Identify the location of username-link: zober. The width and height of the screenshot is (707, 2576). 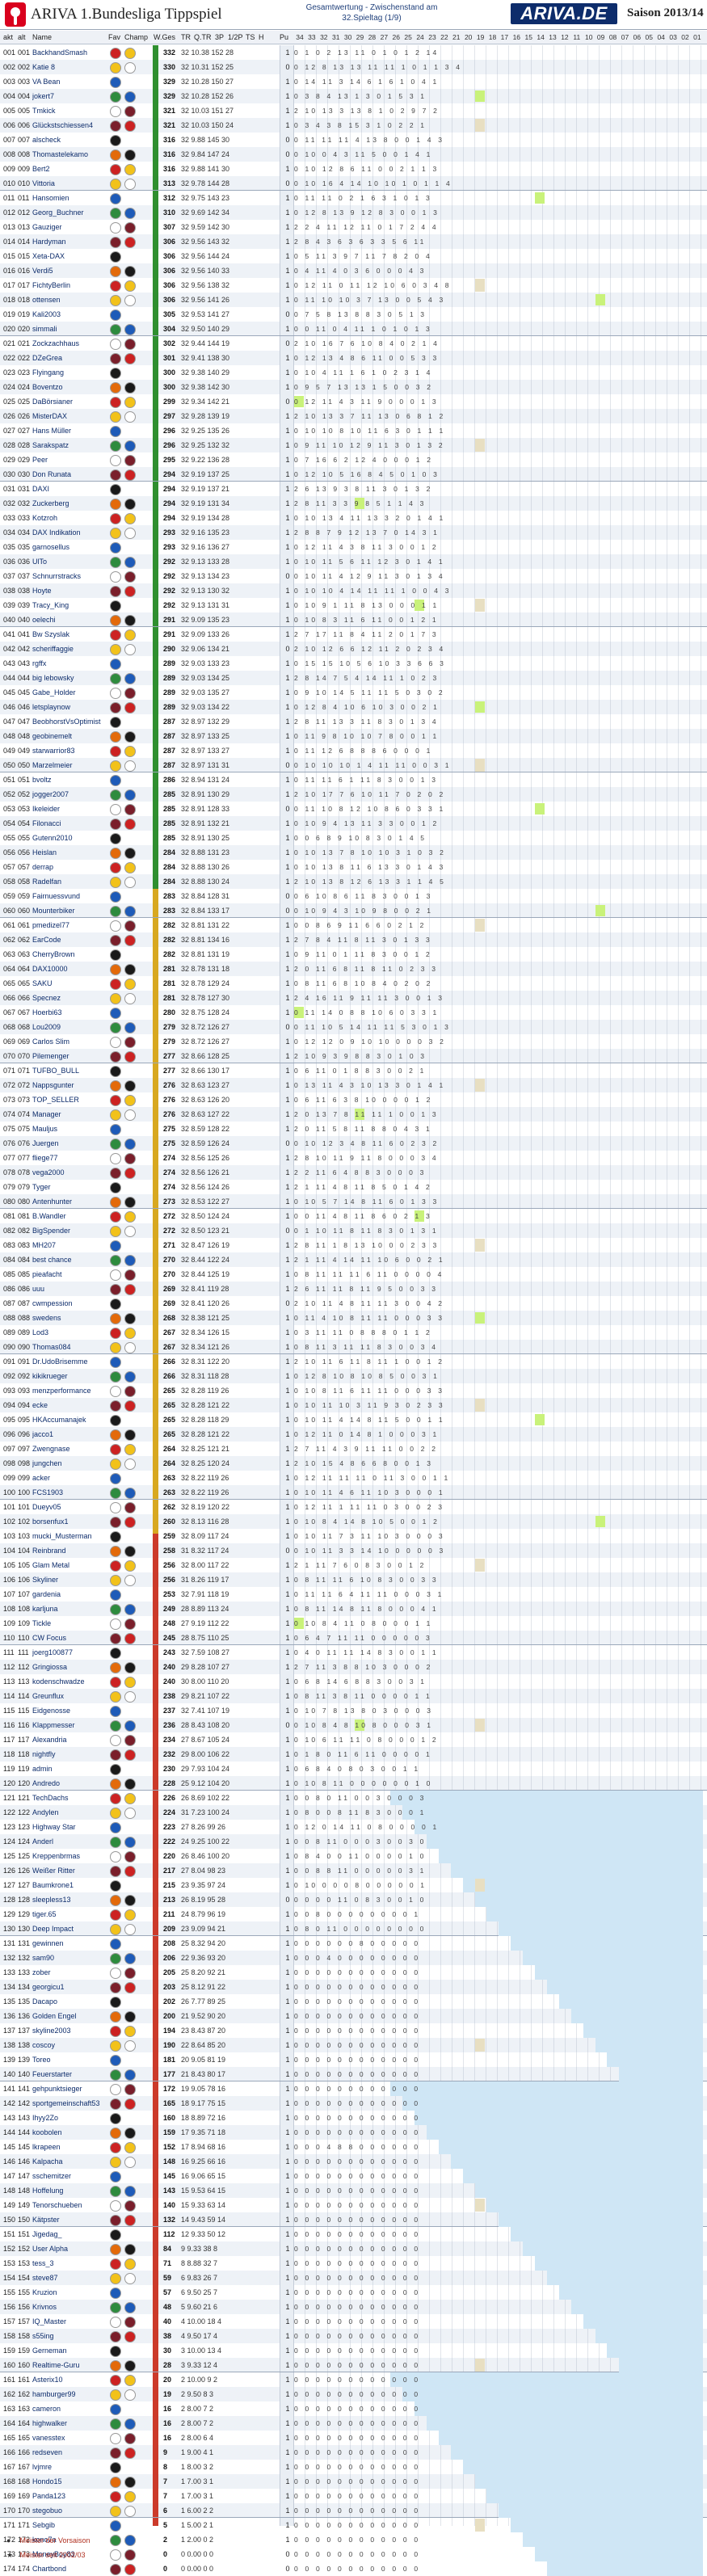
(41, 1972).